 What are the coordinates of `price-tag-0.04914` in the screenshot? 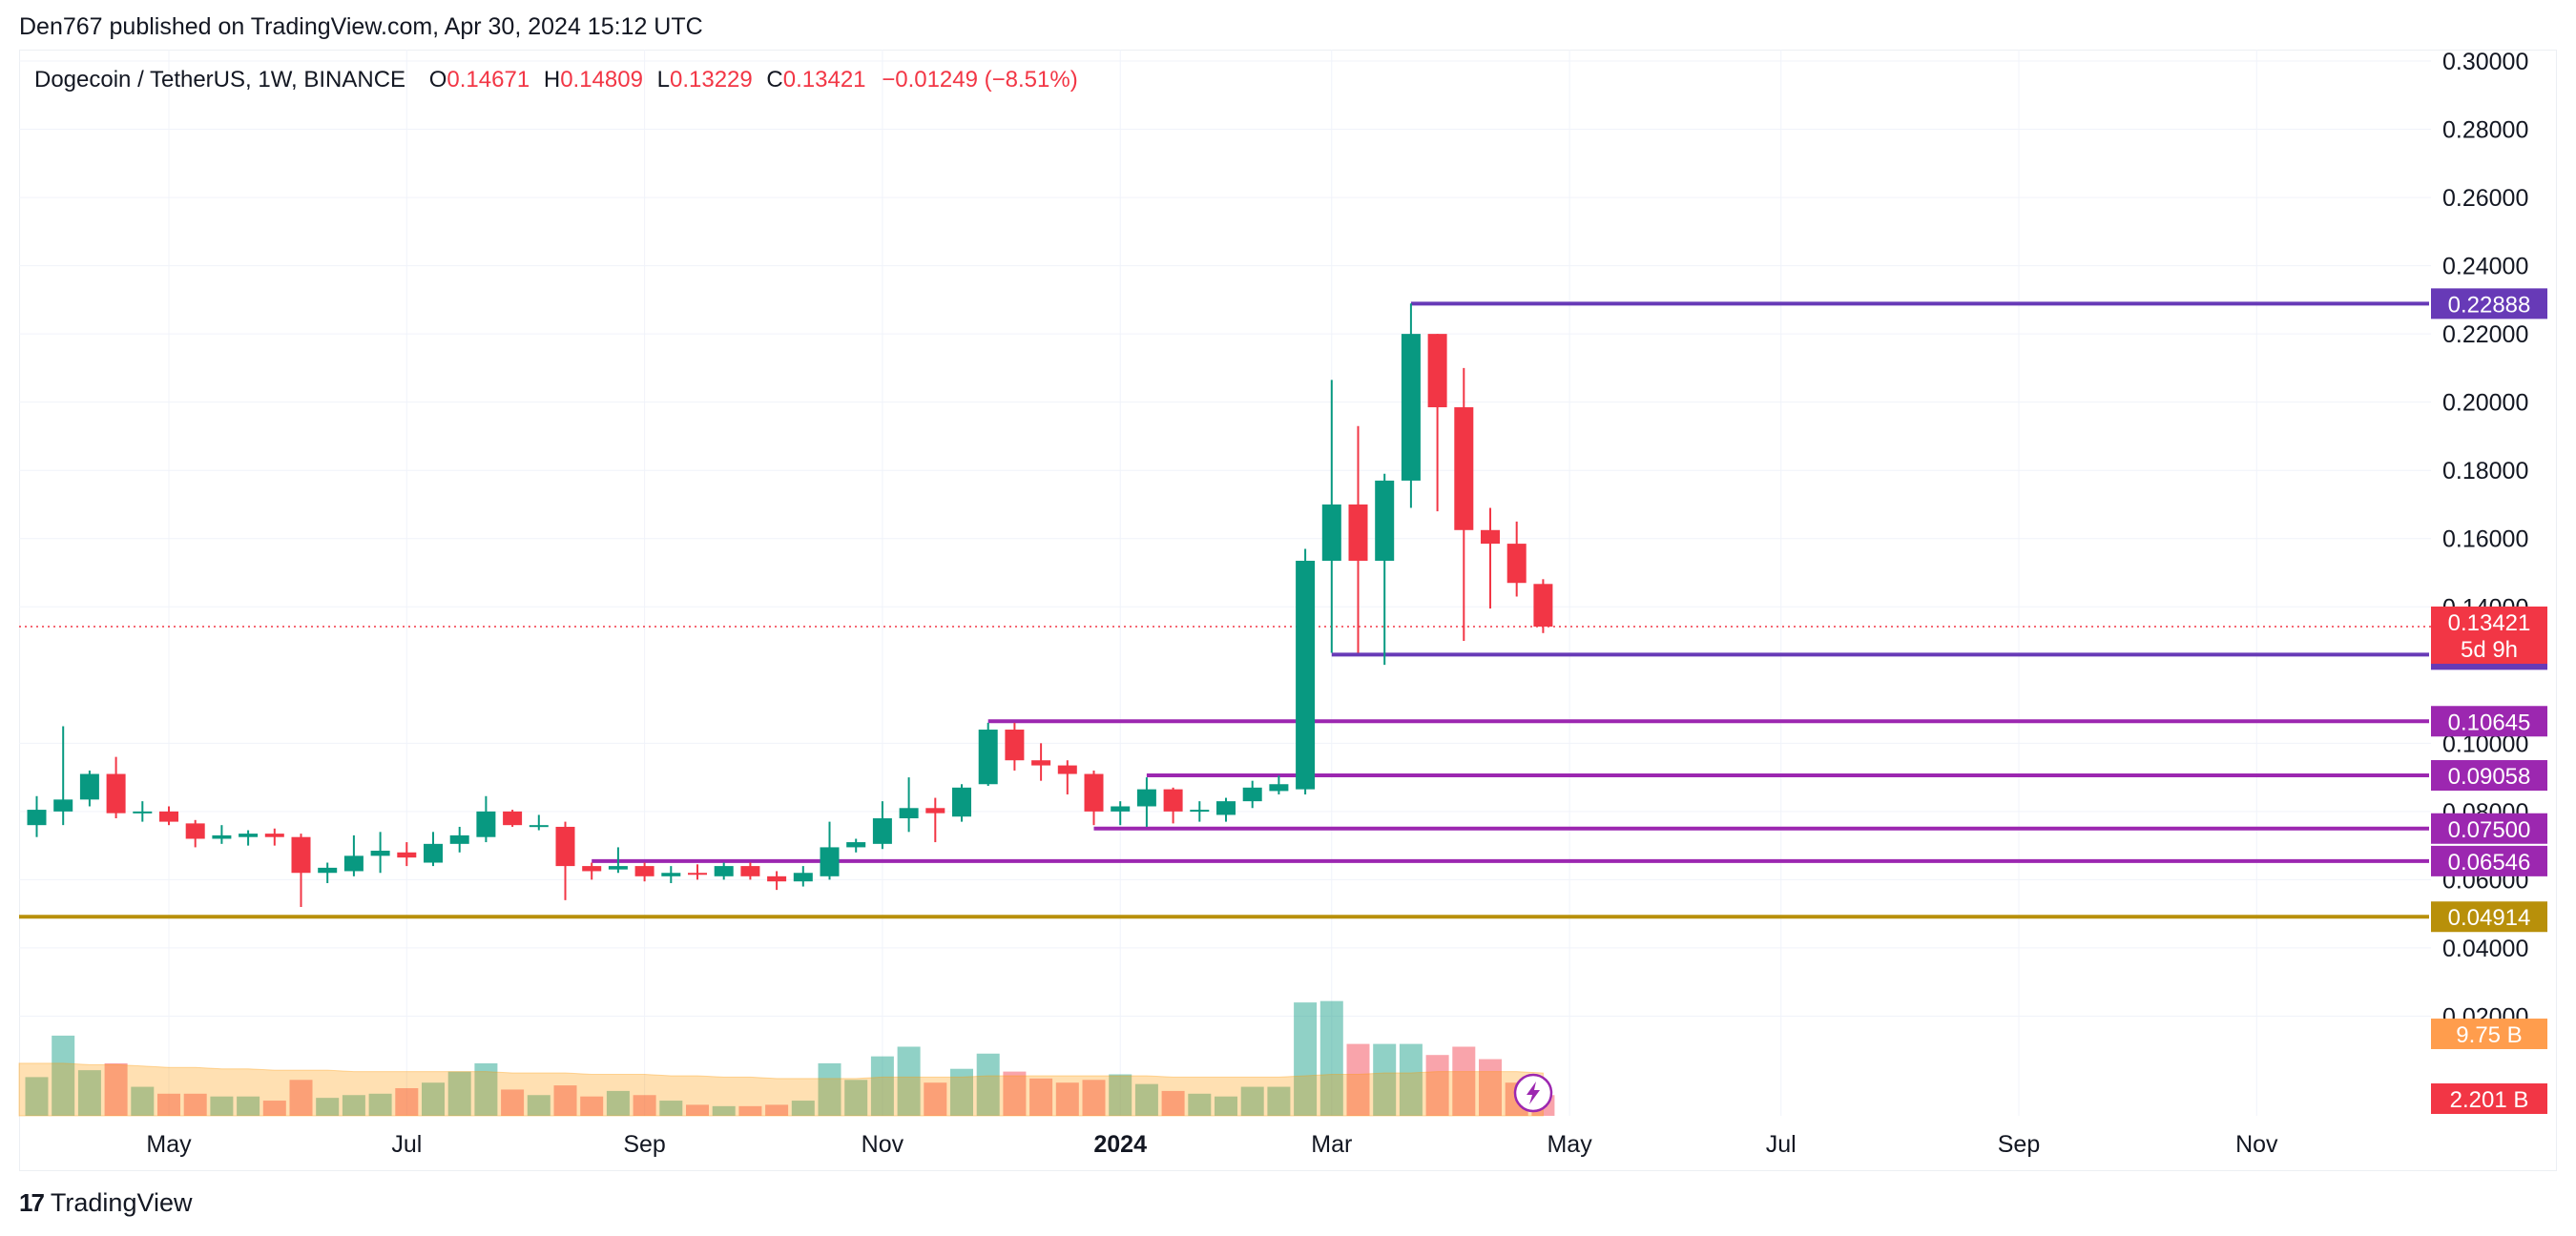 It's located at (2489, 917).